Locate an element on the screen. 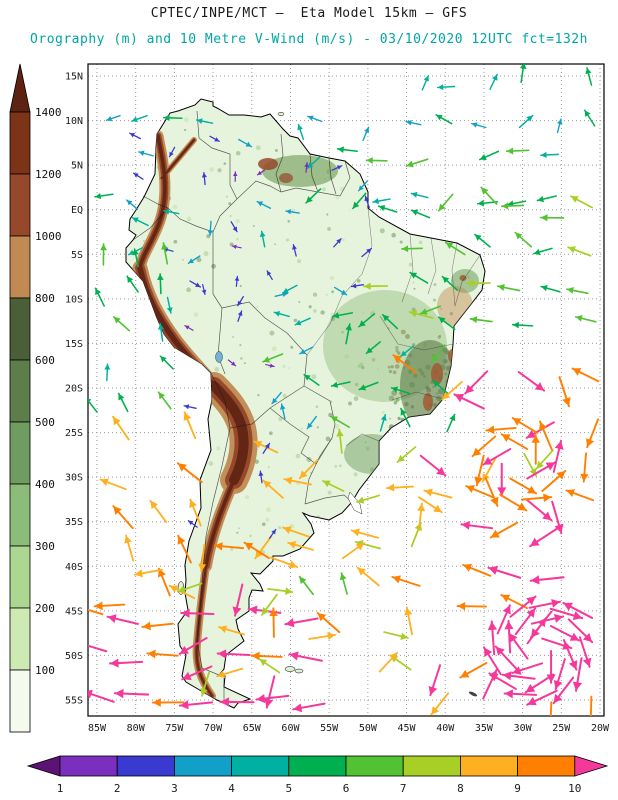 The image size is (618, 800). svg-text: 20W is located at coordinates (600, 728).